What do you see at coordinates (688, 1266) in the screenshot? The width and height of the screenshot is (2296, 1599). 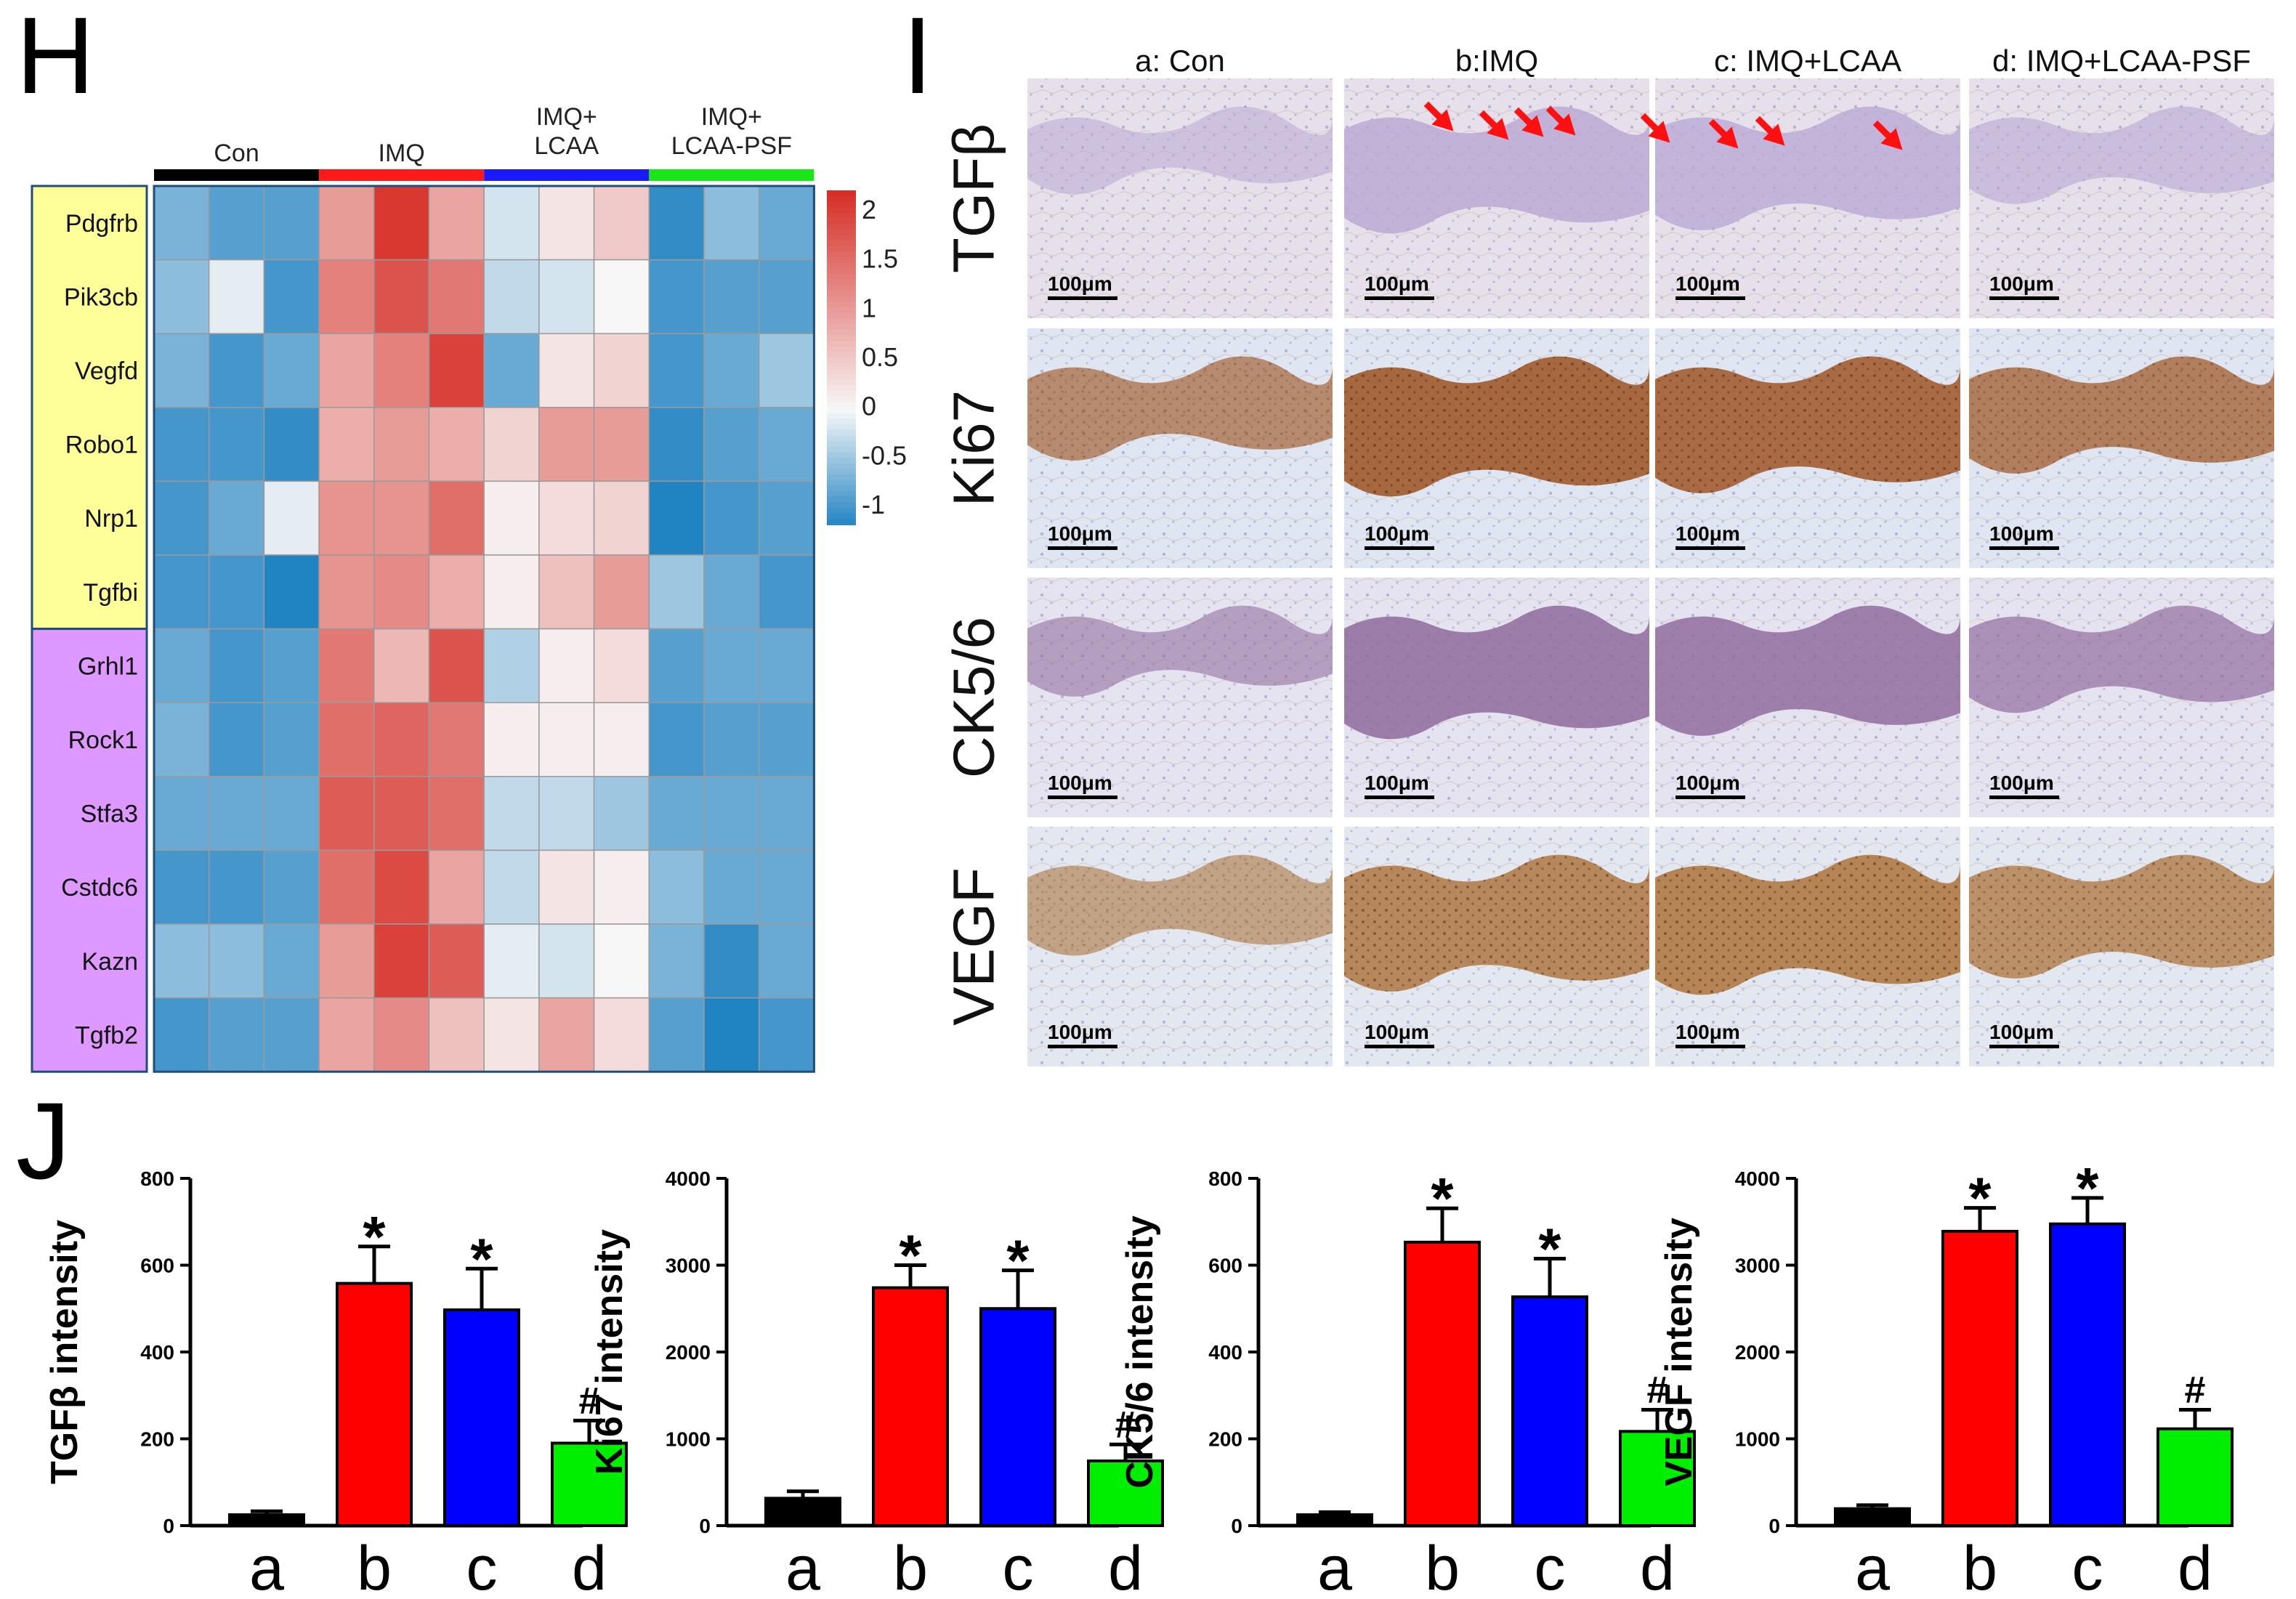 I see `y-tick-label: 3000` at bounding box center [688, 1266].